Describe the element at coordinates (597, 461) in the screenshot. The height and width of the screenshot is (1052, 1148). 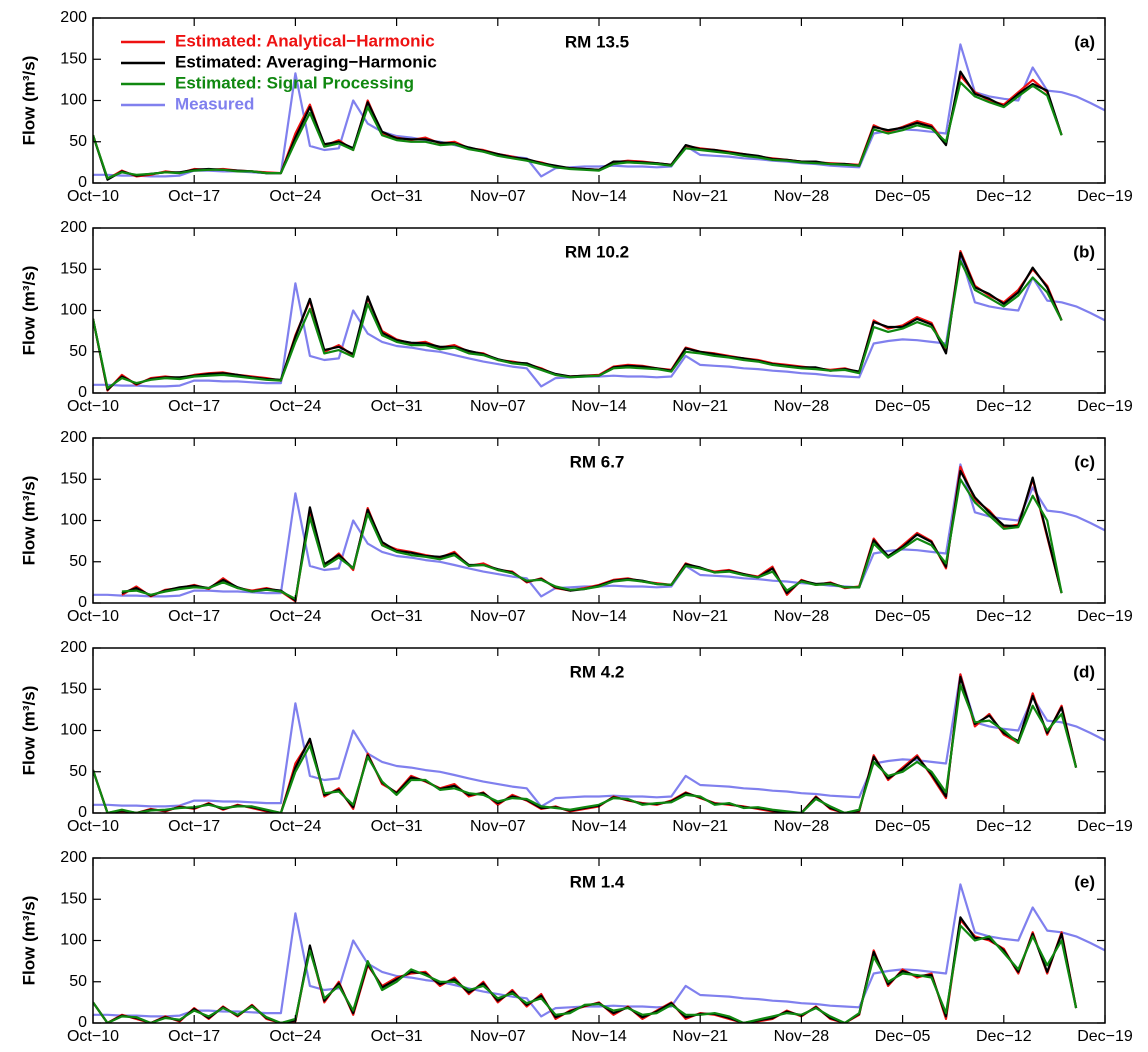
I see `panel-title: RM 6.7` at that location.